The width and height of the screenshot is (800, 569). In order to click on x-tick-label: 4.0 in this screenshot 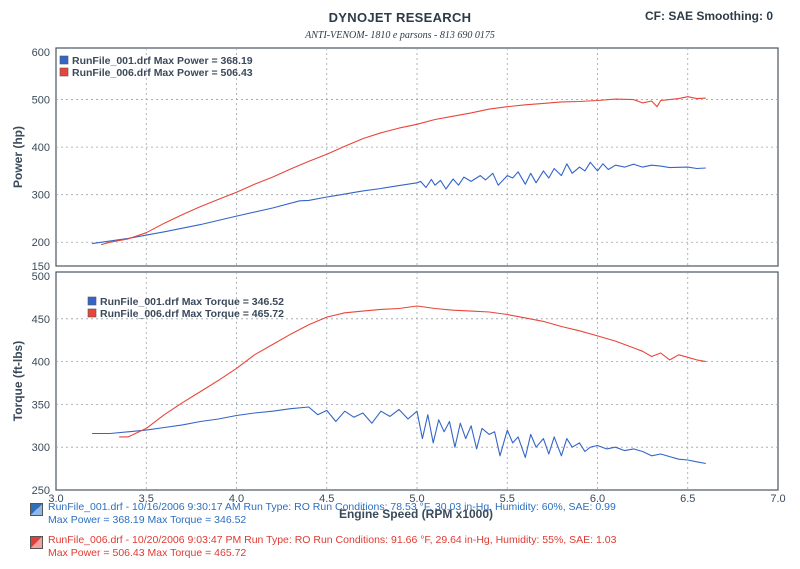, I will do `click(236, 499)`.